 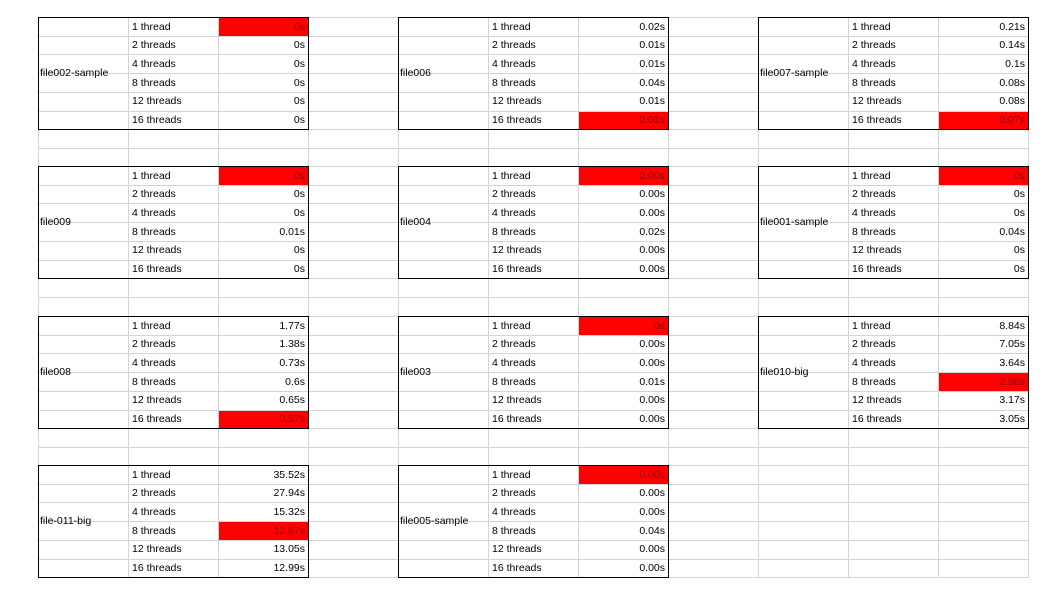 I want to click on time-cell: 27.94s, so click(x=289, y=493).